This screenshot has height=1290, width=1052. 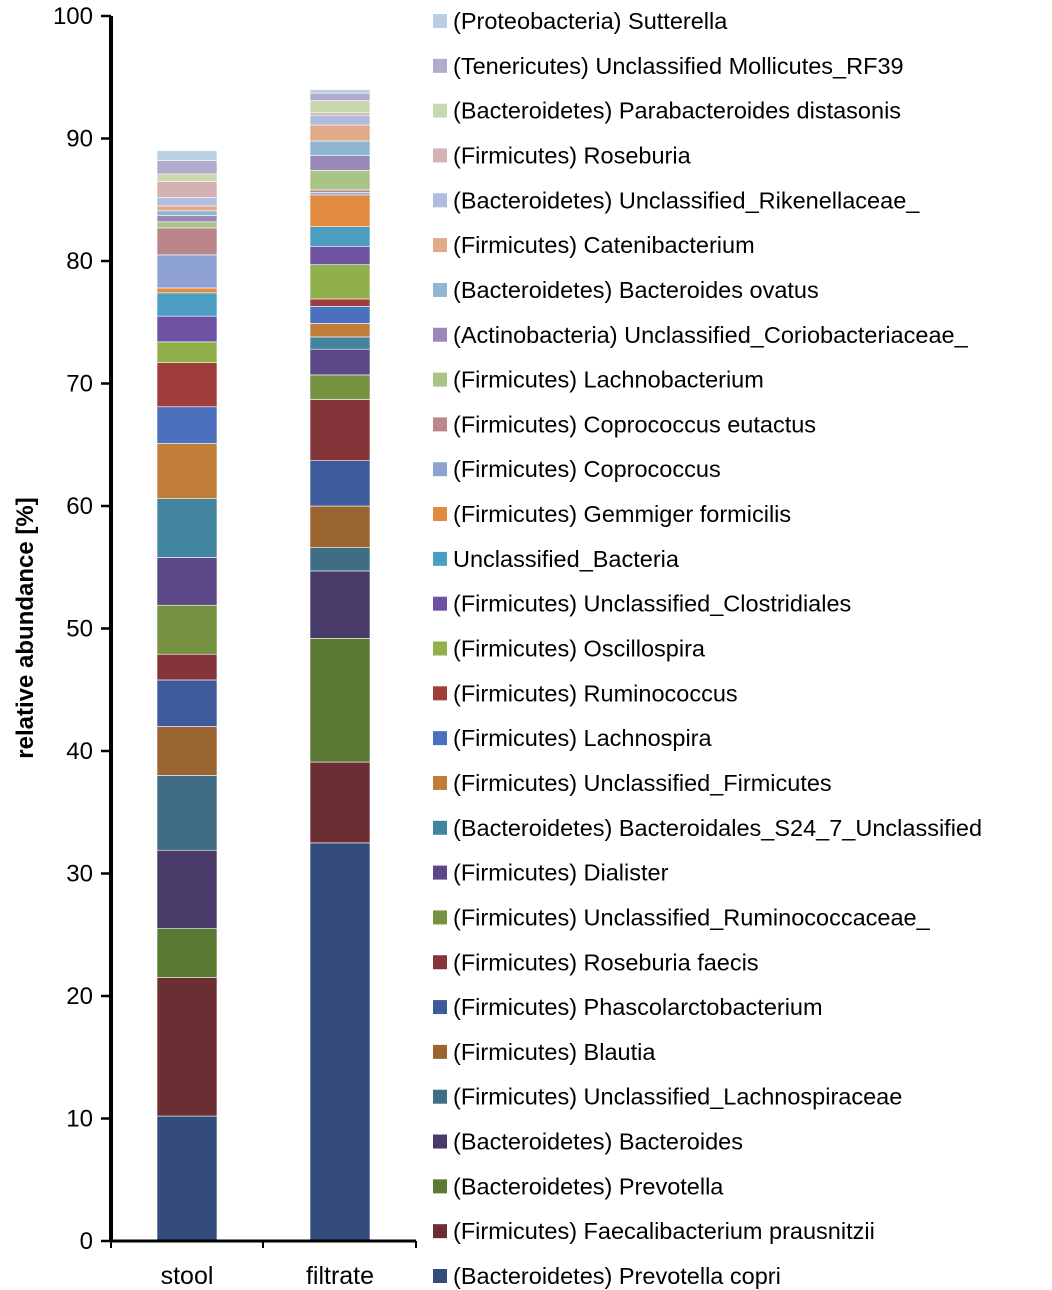 I want to click on legend-label: (Bacteroidetes) Prevotella, so click(x=588, y=1186).